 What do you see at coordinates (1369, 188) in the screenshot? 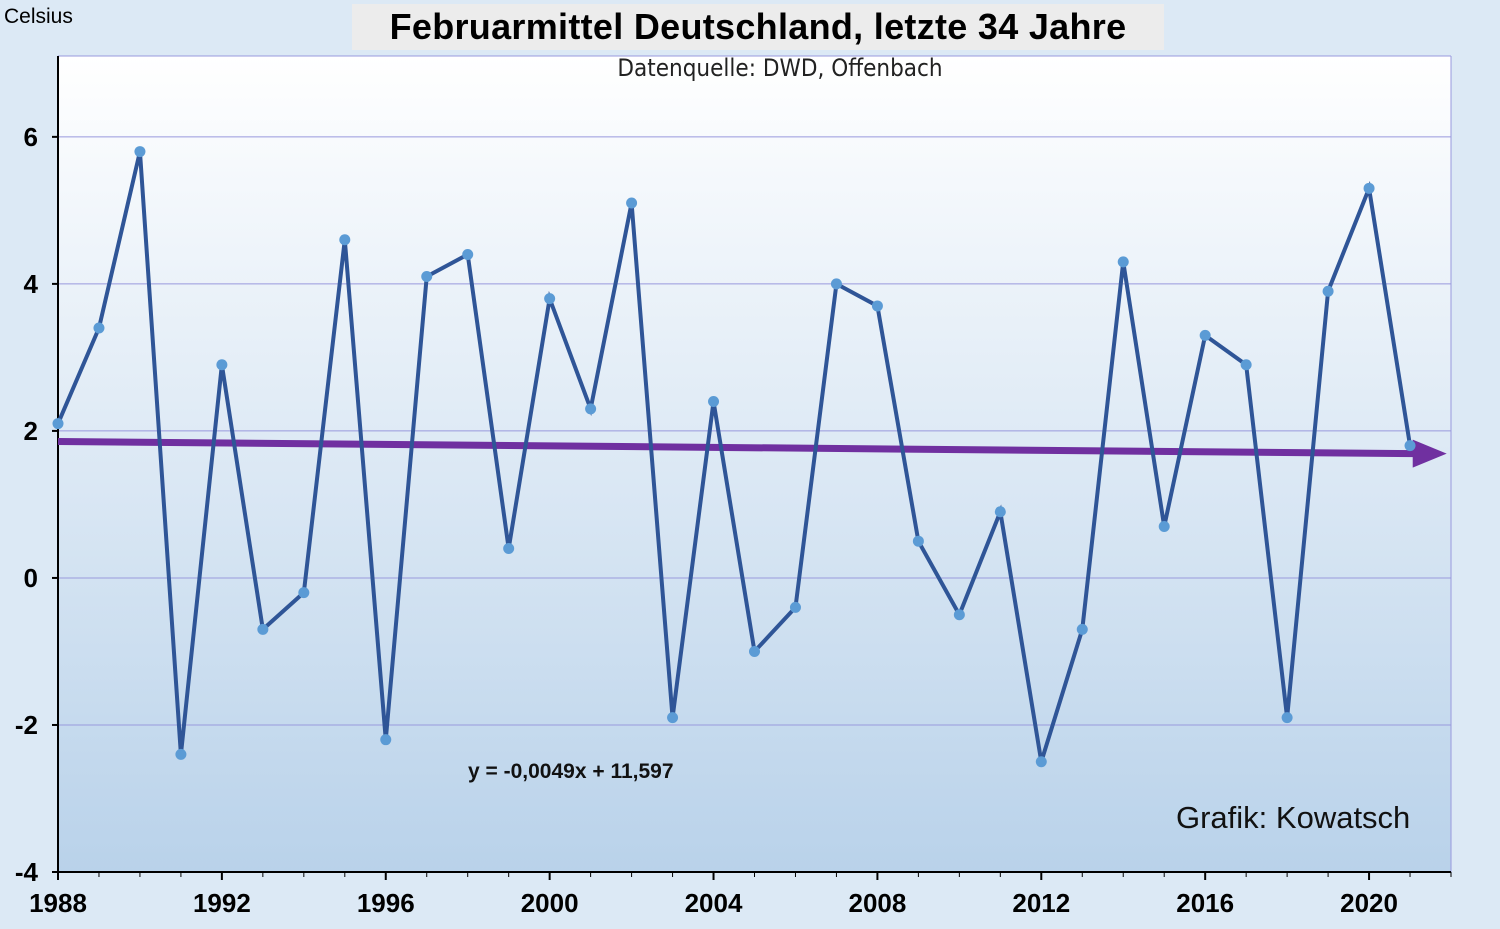
I see `data-point-2020` at bounding box center [1369, 188].